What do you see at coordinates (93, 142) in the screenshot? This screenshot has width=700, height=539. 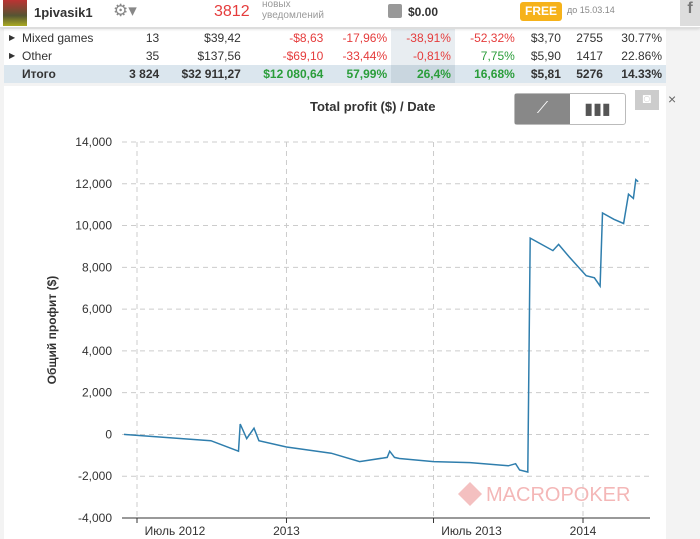 I see `y-tick-label: 14,000` at bounding box center [93, 142].